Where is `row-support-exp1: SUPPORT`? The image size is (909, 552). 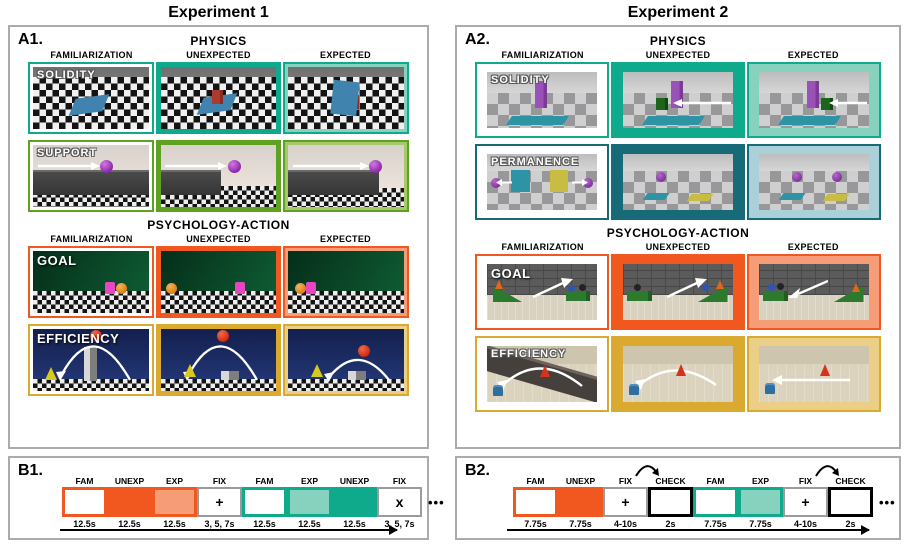
row-support-exp1: SUPPORT is located at coordinates (218, 176).